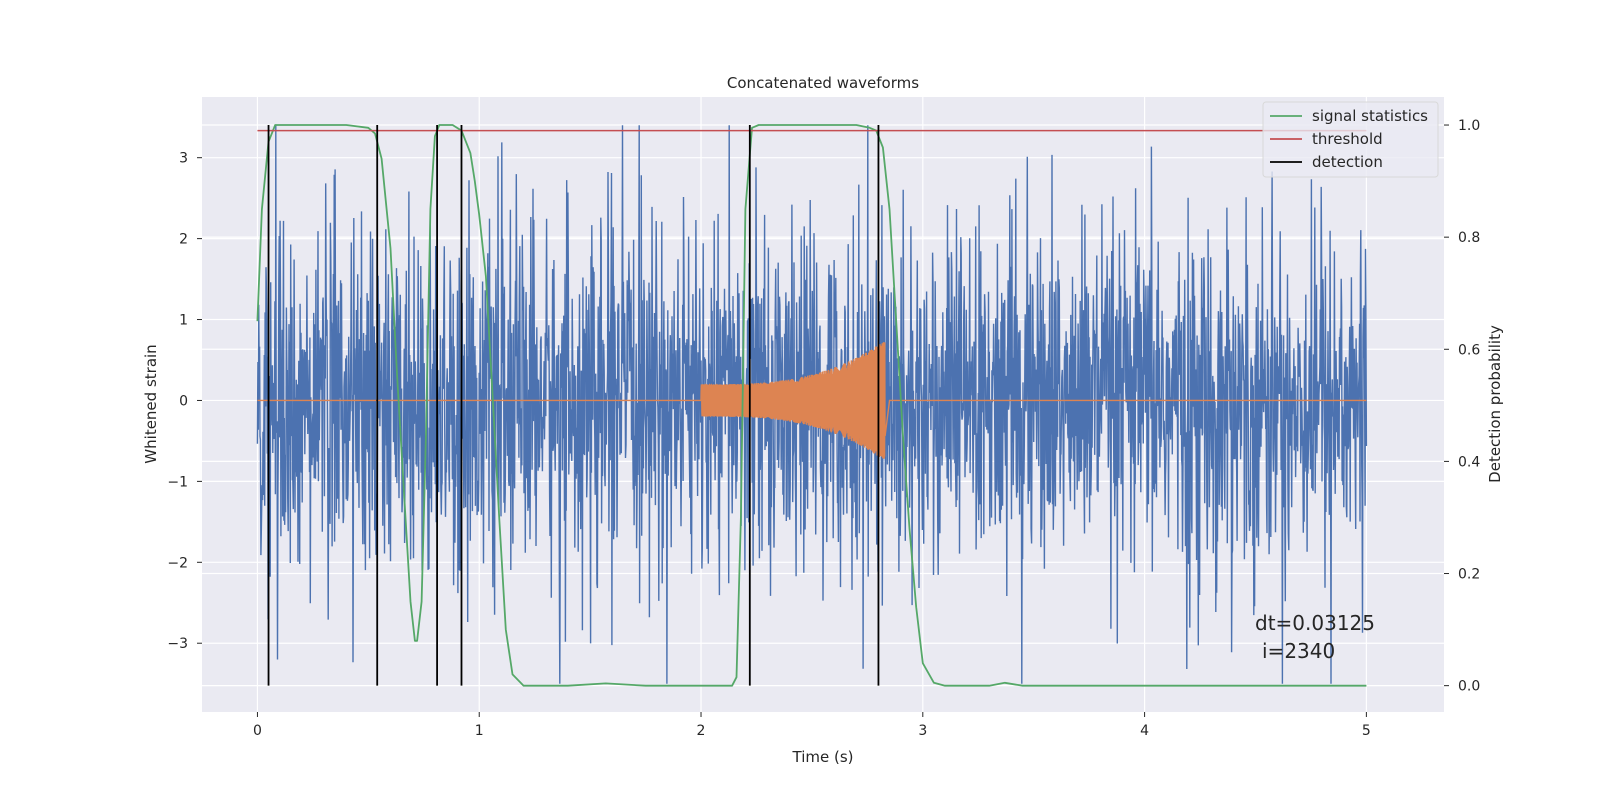 The height and width of the screenshot is (804, 1600). I want to click on x-tick-label: 1, so click(479, 731).